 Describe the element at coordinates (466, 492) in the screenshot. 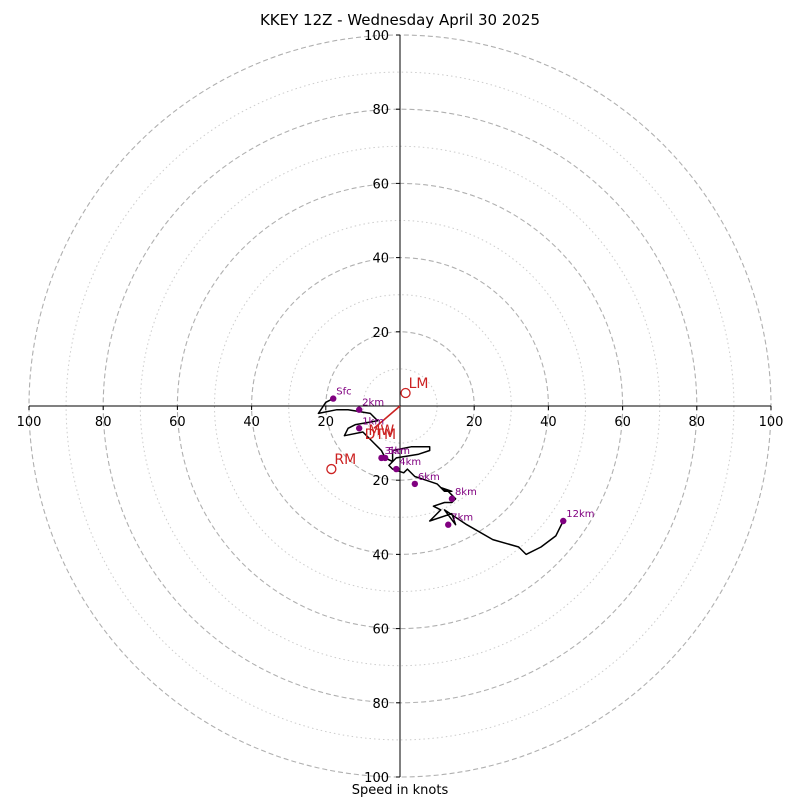

I see `height-label-8km: 8km` at that location.